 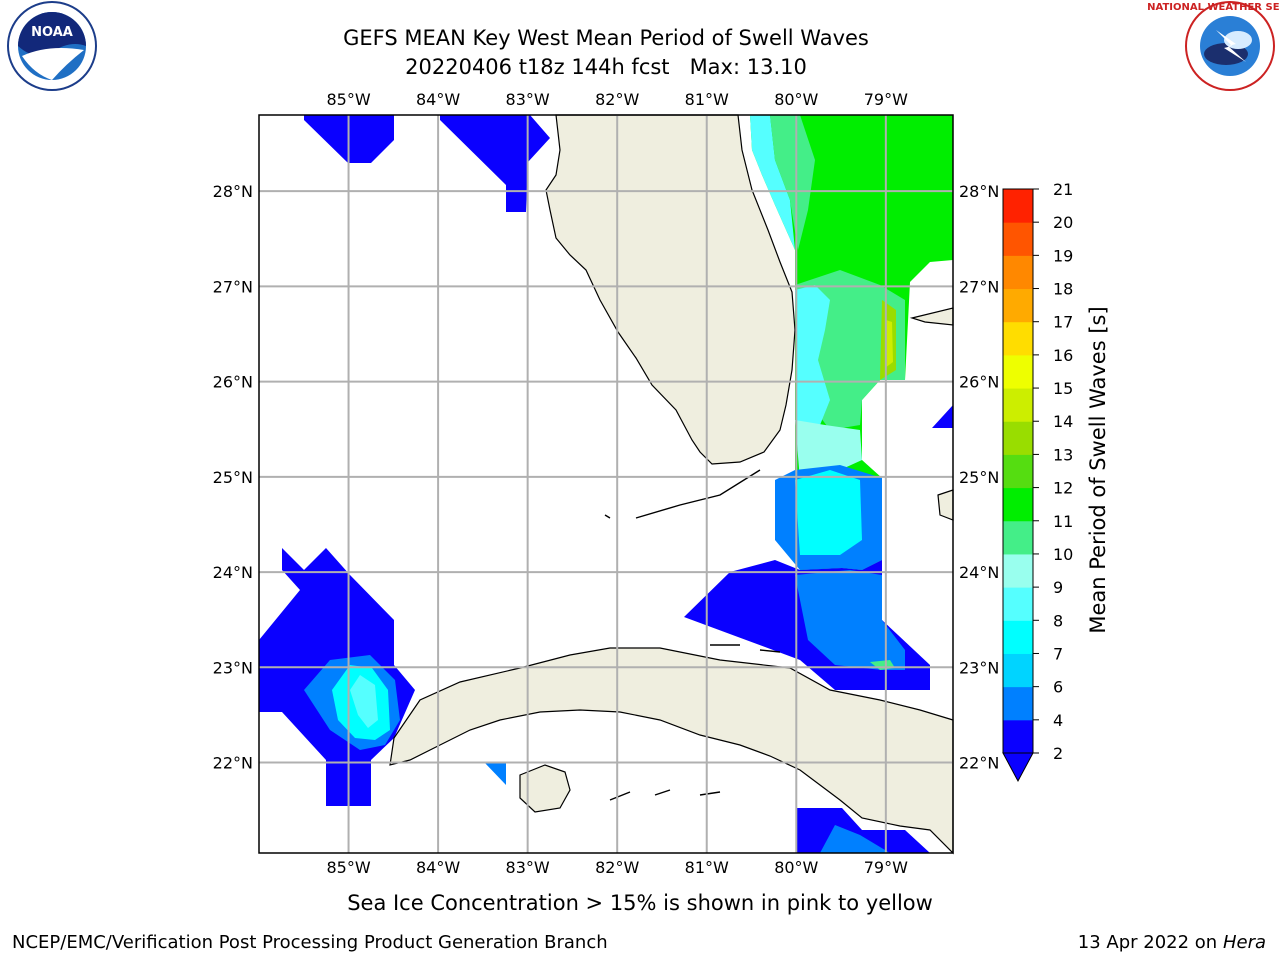 I want to click on cays, so click(x=695, y=722).